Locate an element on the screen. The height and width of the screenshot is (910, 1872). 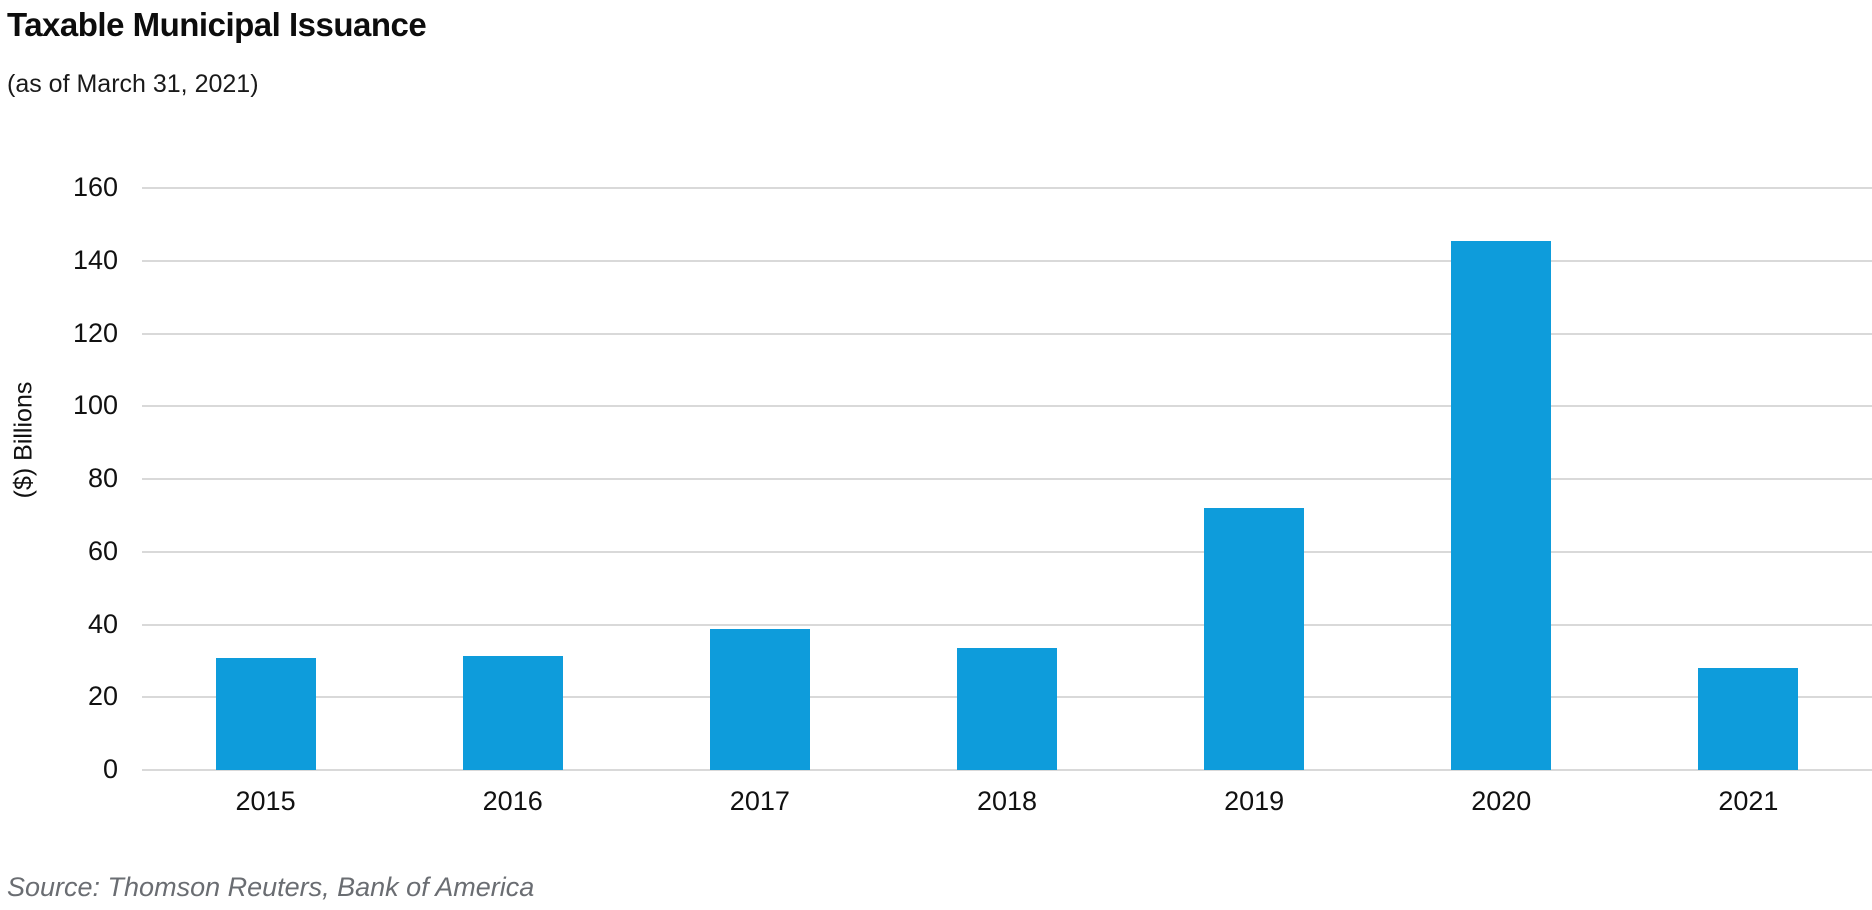
bar-2016 is located at coordinates (512, 712).